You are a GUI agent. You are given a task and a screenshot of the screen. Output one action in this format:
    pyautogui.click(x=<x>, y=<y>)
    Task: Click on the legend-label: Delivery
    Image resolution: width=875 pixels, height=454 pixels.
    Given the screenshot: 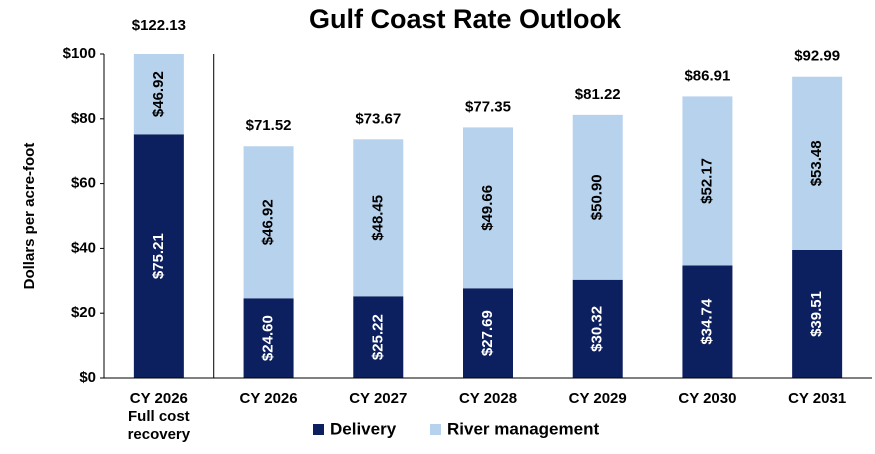 What is the action you would take?
    pyautogui.click(x=363, y=428)
    